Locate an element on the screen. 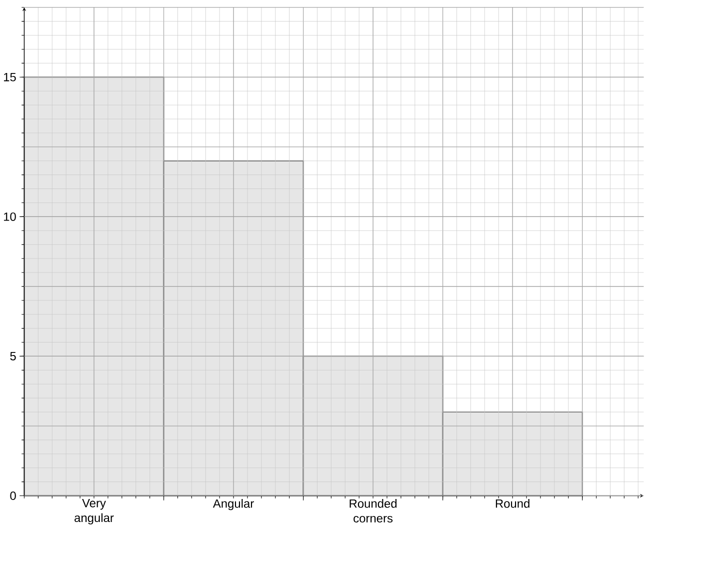 The image size is (719, 562). y-tick-label: 10 is located at coordinates (10, 216).